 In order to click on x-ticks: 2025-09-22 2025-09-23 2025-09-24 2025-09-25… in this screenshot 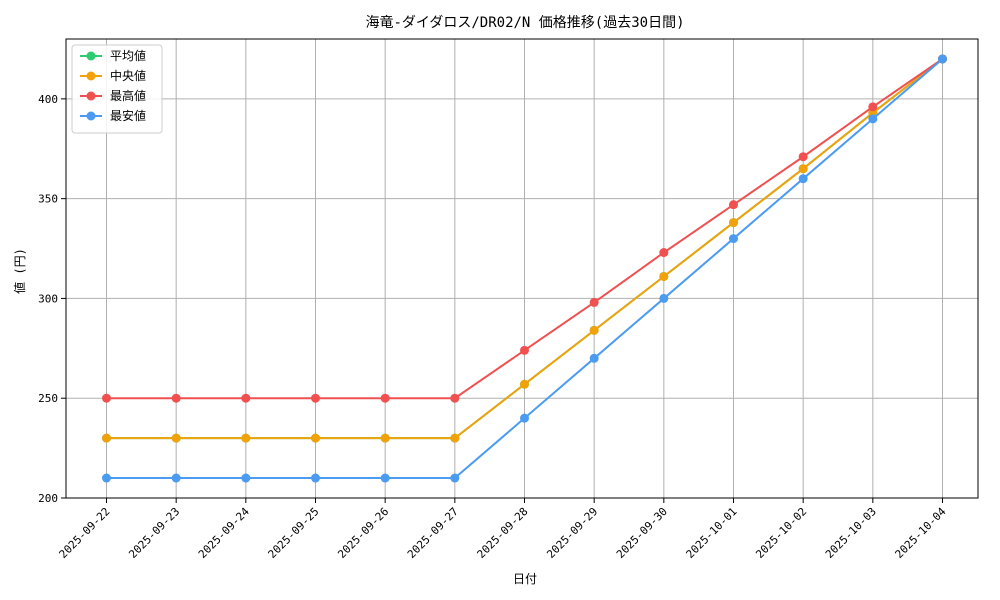, I will do `click(503, 529)`.